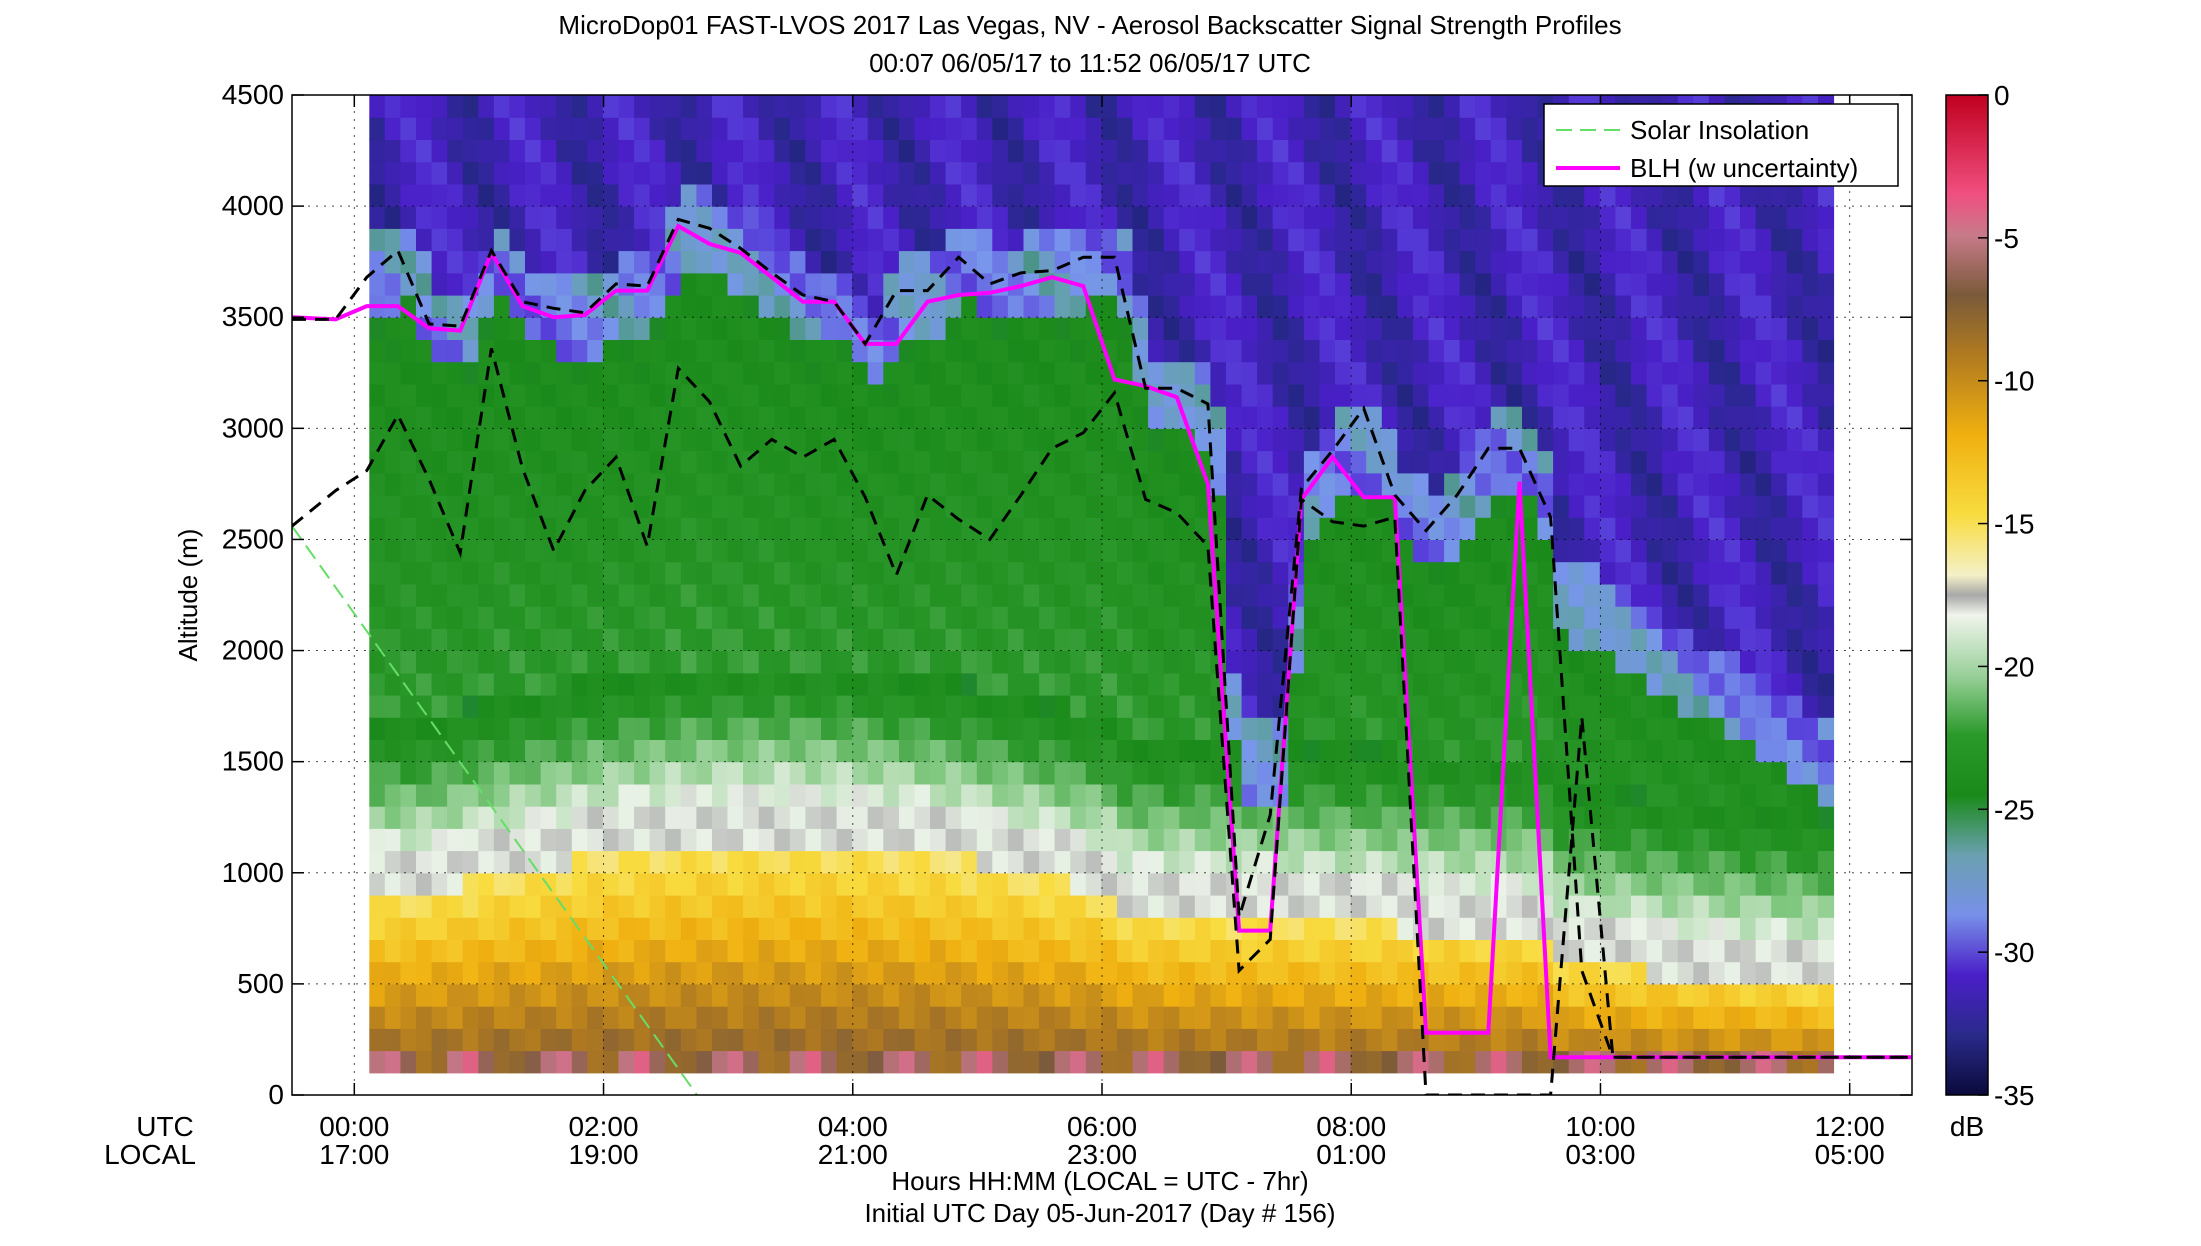 This screenshot has height=1246, width=2201. What do you see at coordinates (1099, 1181) in the screenshot?
I see `x-axis-label: Hours HH:MM (LOCAL = UTC - 7hr)` at bounding box center [1099, 1181].